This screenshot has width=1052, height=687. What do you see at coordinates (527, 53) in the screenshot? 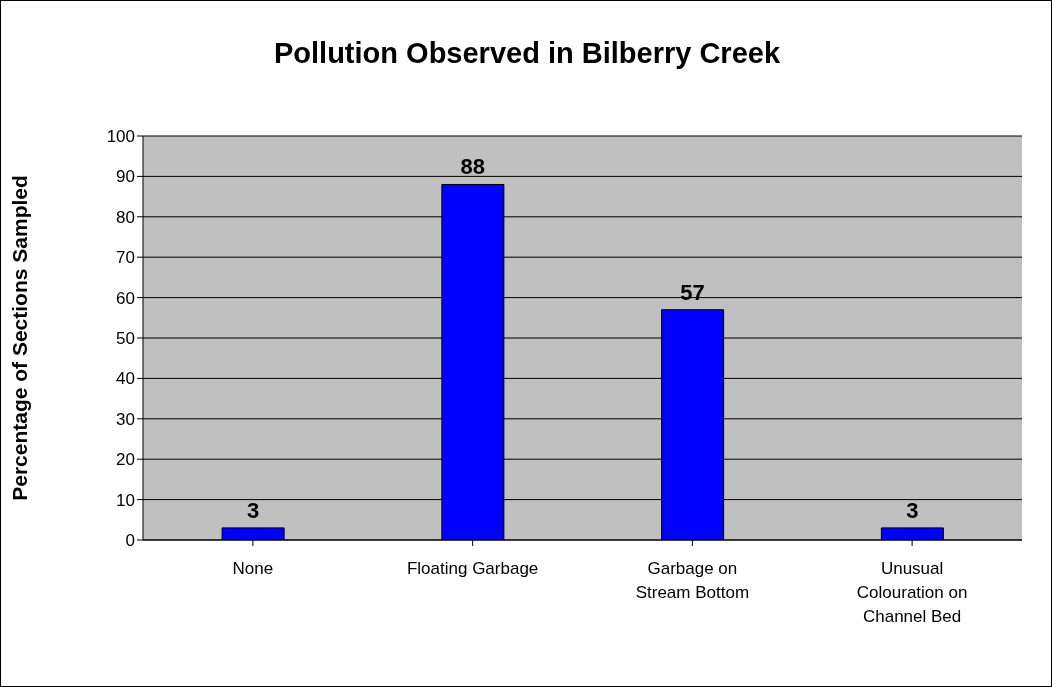
I see `chart-title: Pollution Observed in Bilberry Creek` at bounding box center [527, 53].